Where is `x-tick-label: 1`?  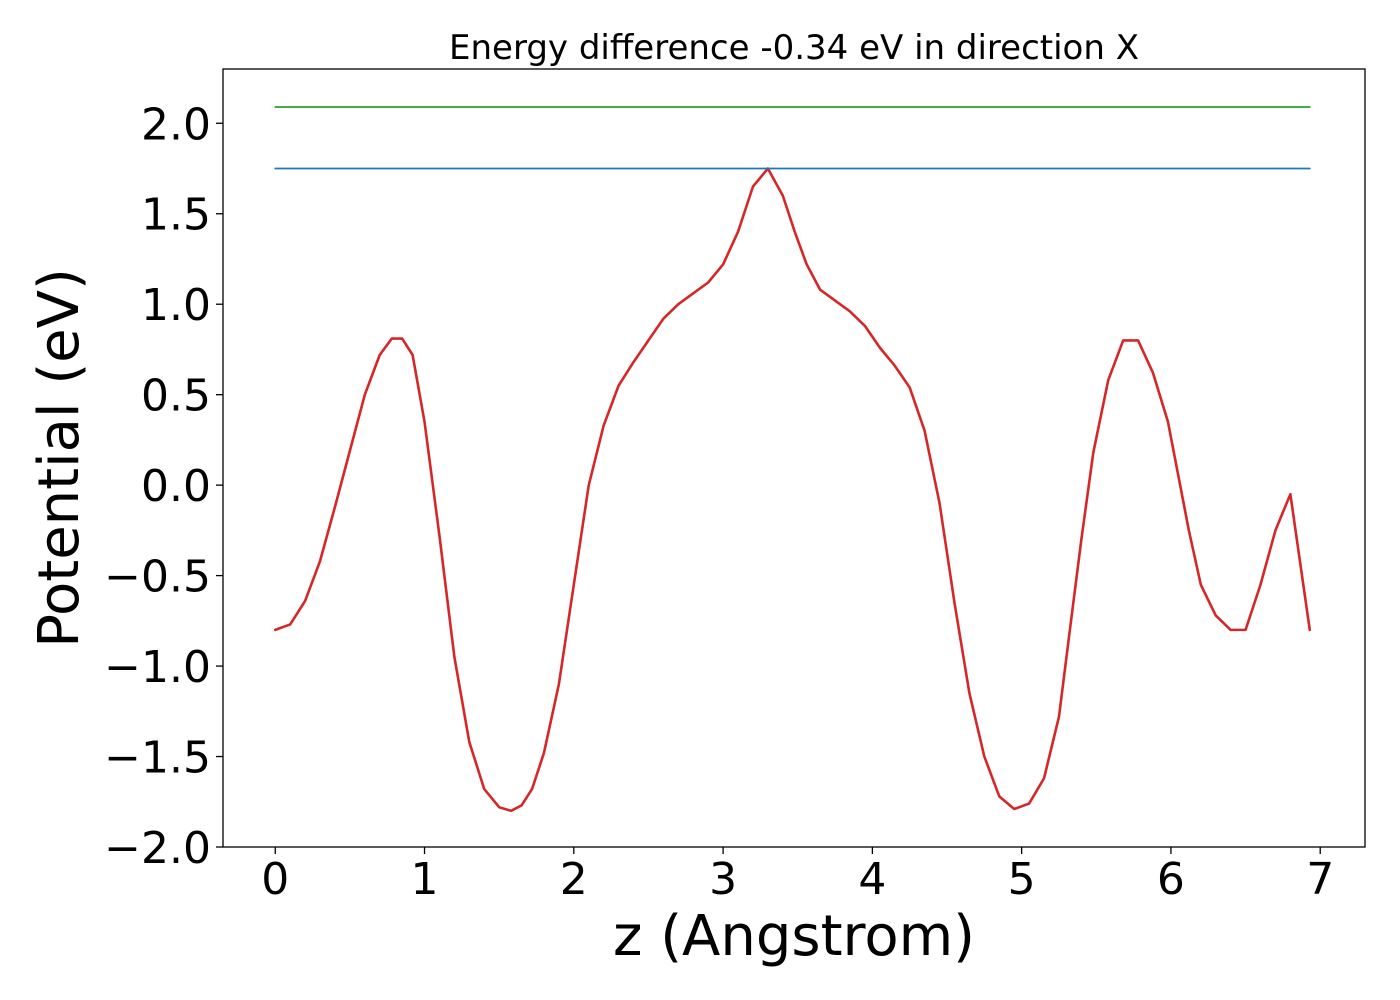 x-tick-label: 1 is located at coordinates (425, 879).